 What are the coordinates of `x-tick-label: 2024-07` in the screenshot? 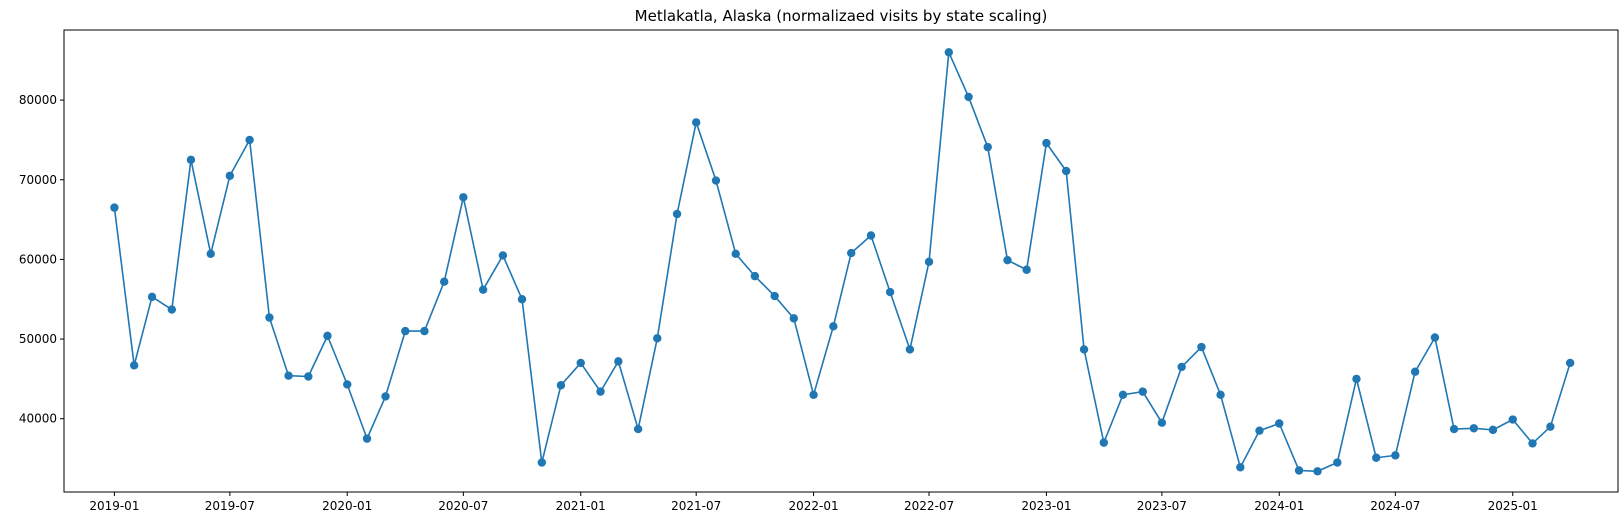 It's located at (1395, 506).